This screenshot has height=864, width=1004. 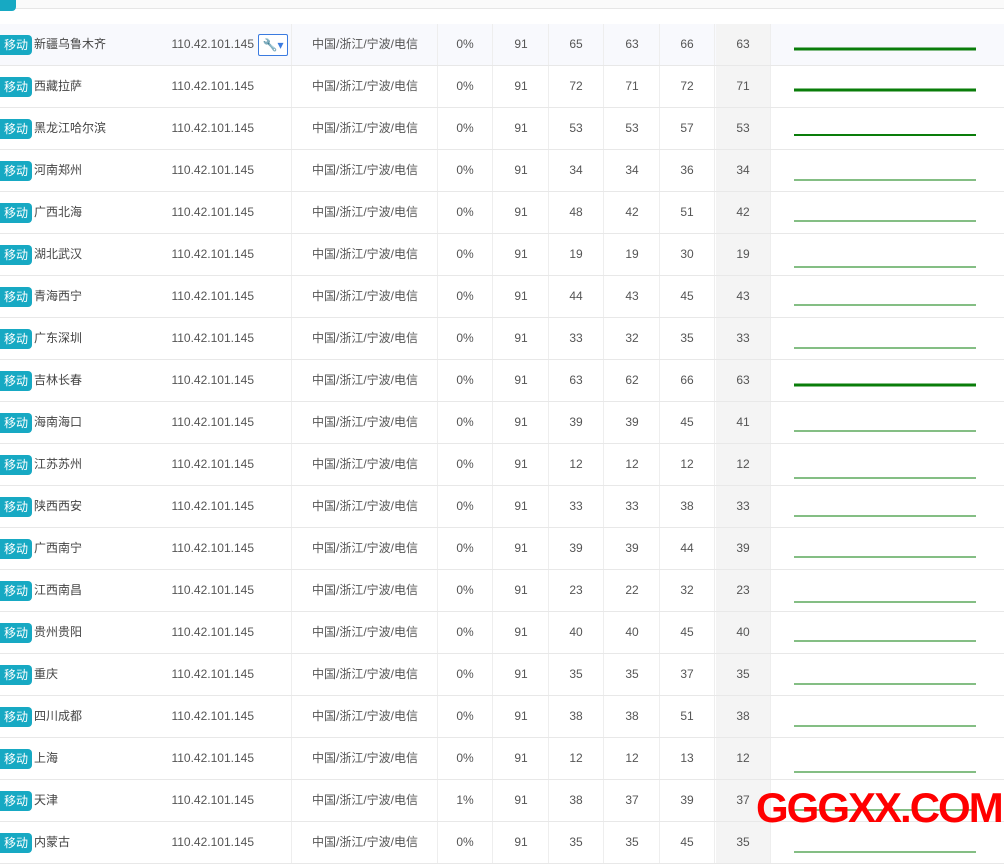 I want to click on best-value: 40, so click(x=632, y=632).